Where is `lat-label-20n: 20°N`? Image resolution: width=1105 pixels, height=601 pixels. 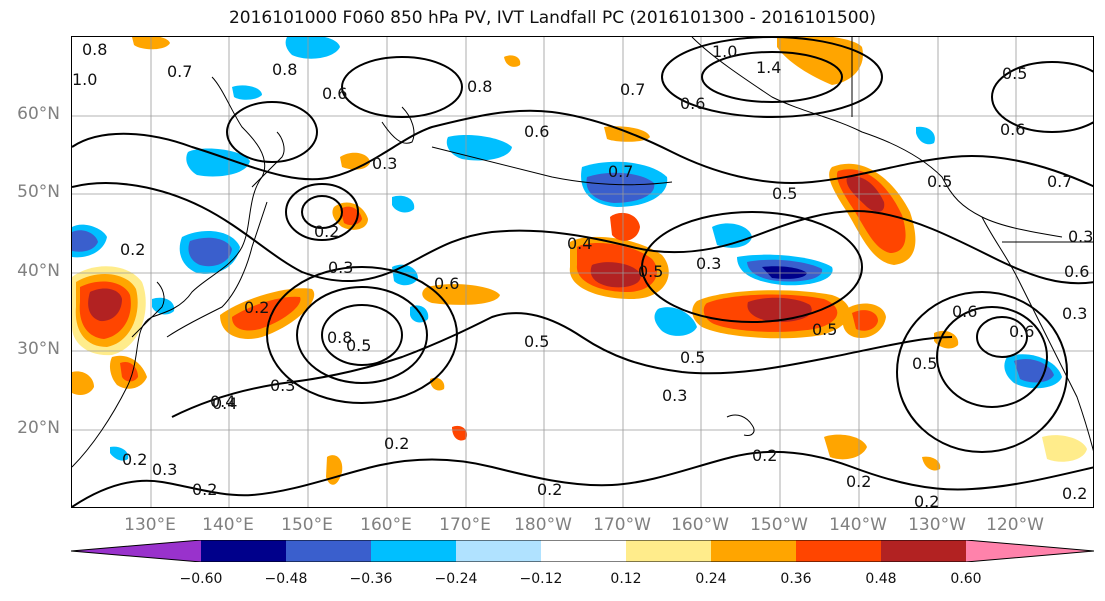
lat-label-20n: 20°N is located at coordinates (38, 428).